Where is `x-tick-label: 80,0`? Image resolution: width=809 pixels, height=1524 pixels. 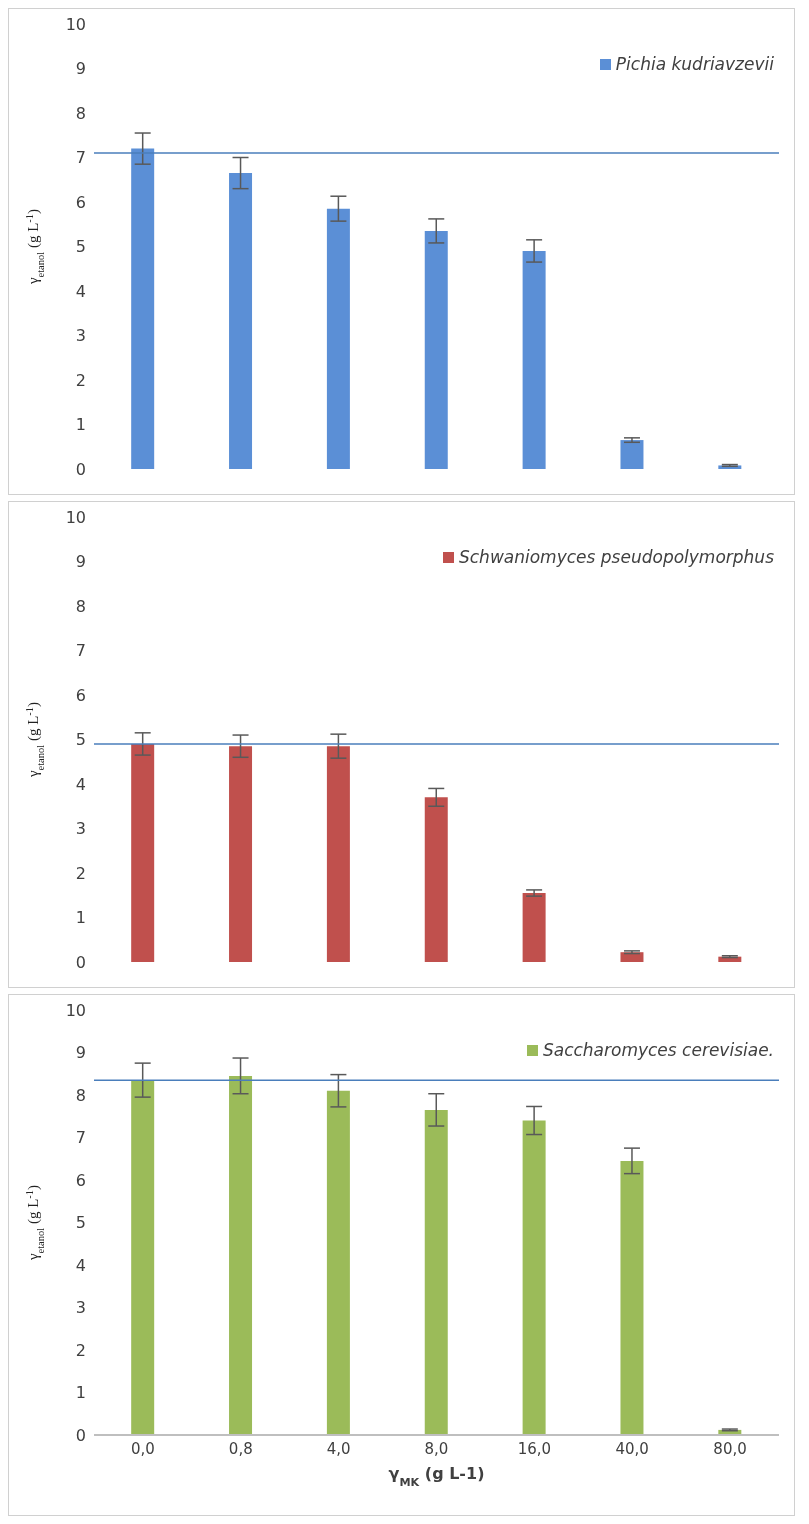
x-tick-label: 80,0 is located at coordinates (730, 1448).